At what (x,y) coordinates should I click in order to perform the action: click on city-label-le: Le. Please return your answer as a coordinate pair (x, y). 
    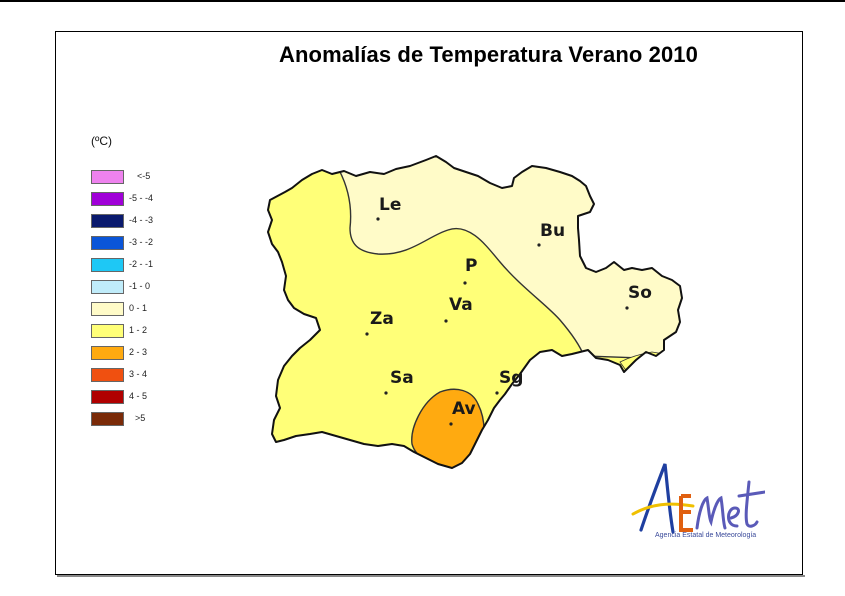
    Looking at the image, I should click on (390, 205).